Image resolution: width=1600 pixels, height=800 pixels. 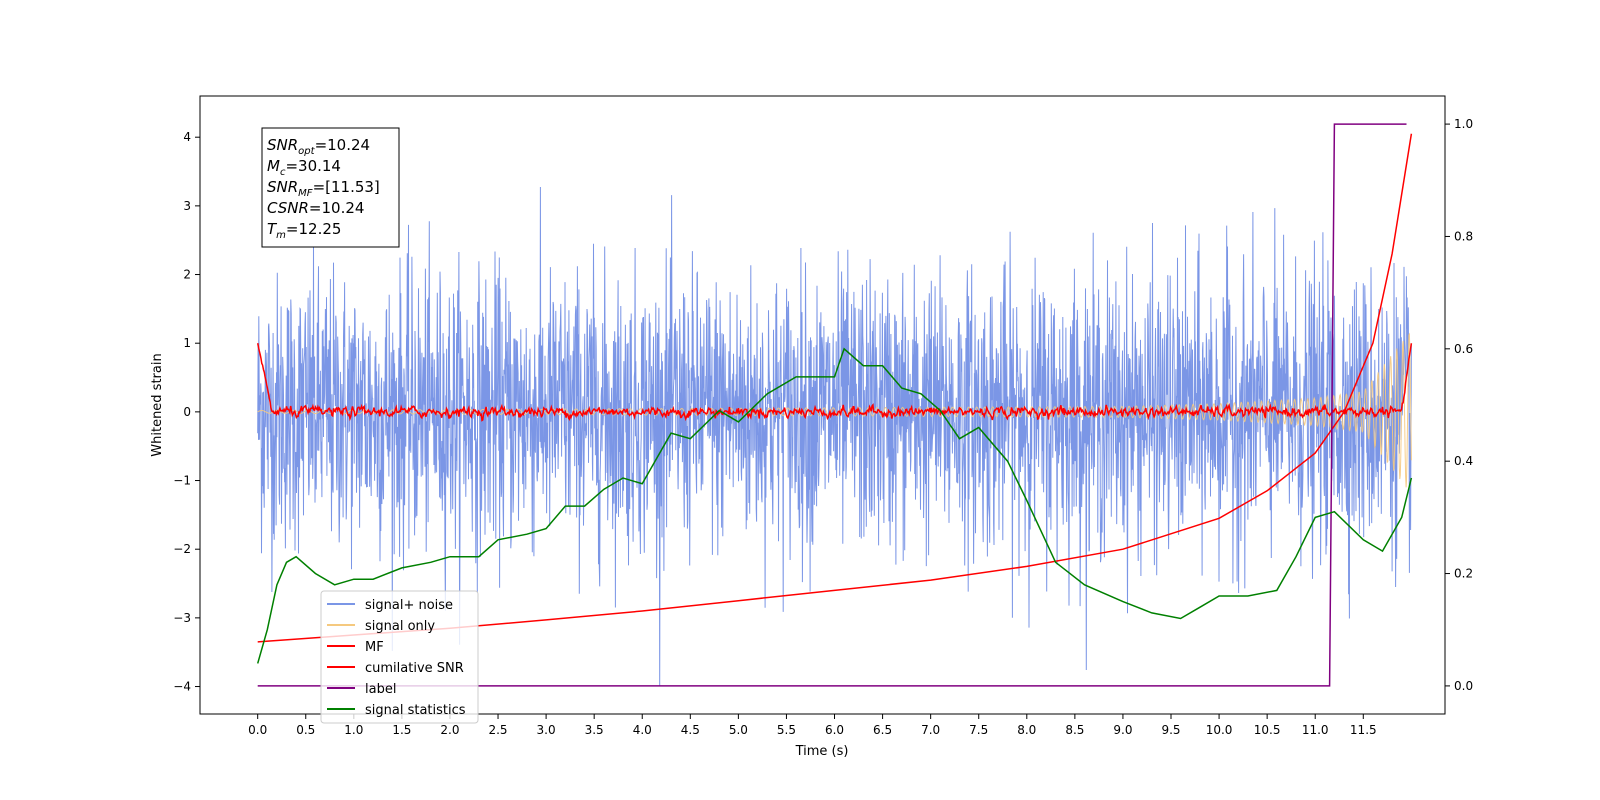 I want to click on x-tick-label: 4.5, so click(x=690, y=730).